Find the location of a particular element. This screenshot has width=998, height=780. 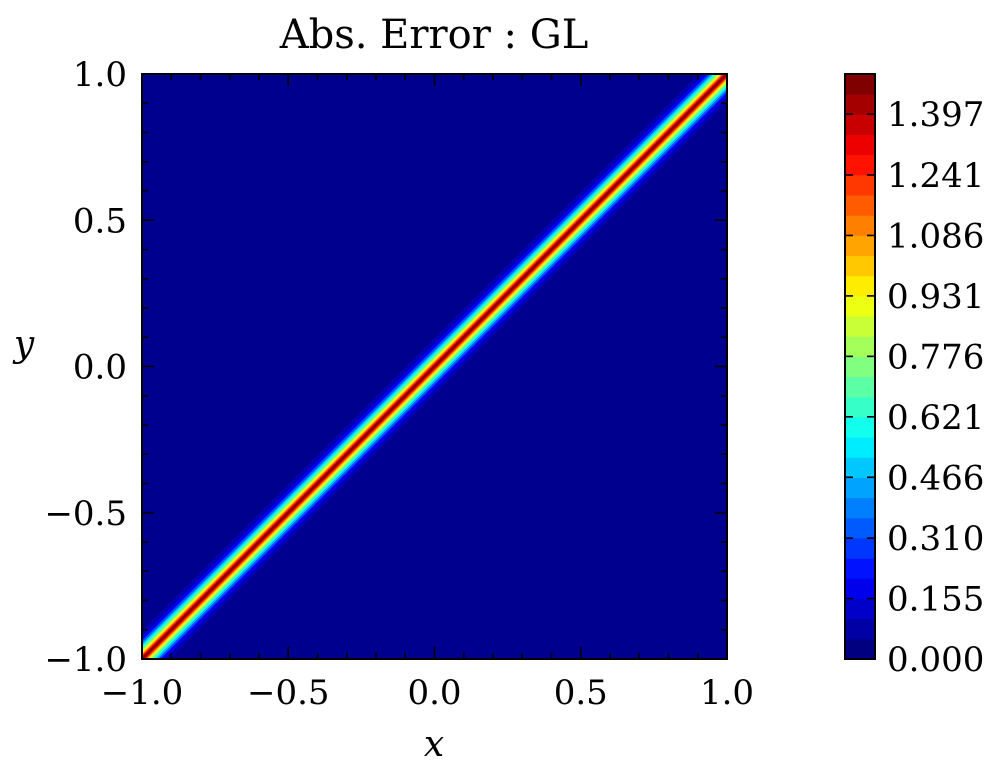

colorbar-tick-label: 0.776 is located at coordinates (935, 357).